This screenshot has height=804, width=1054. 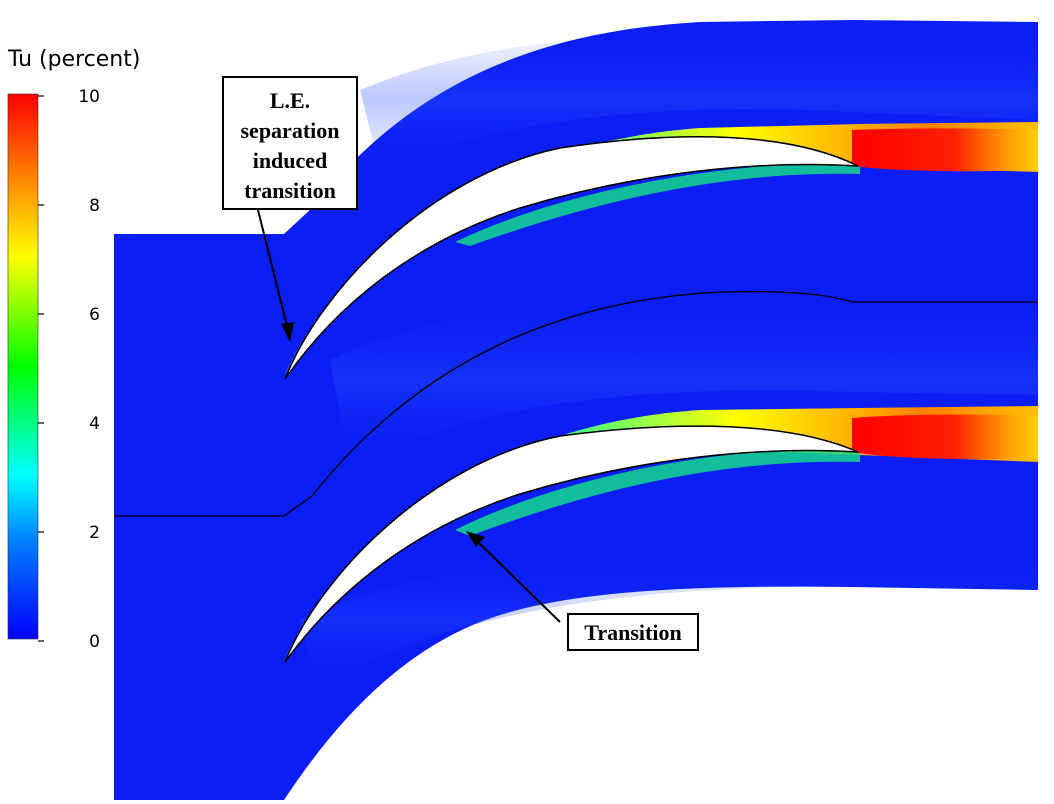 I want to click on colorbar, so click(x=23, y=366).